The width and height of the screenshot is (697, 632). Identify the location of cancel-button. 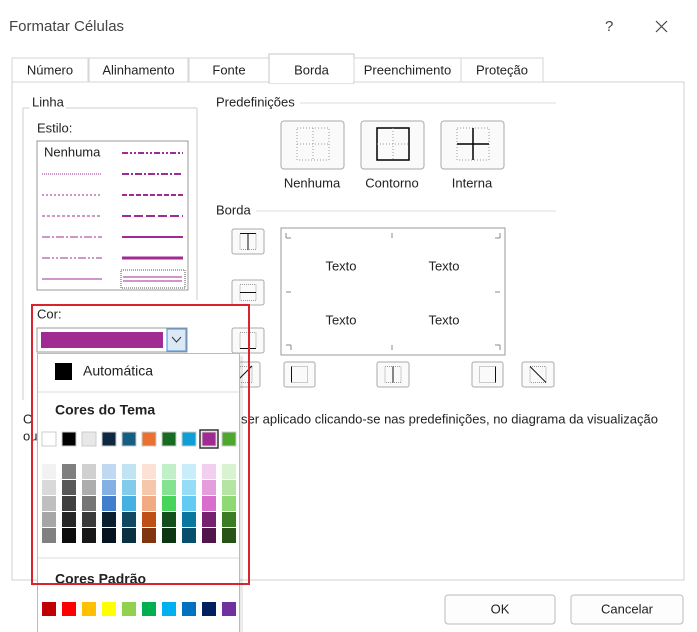
(627, 609).